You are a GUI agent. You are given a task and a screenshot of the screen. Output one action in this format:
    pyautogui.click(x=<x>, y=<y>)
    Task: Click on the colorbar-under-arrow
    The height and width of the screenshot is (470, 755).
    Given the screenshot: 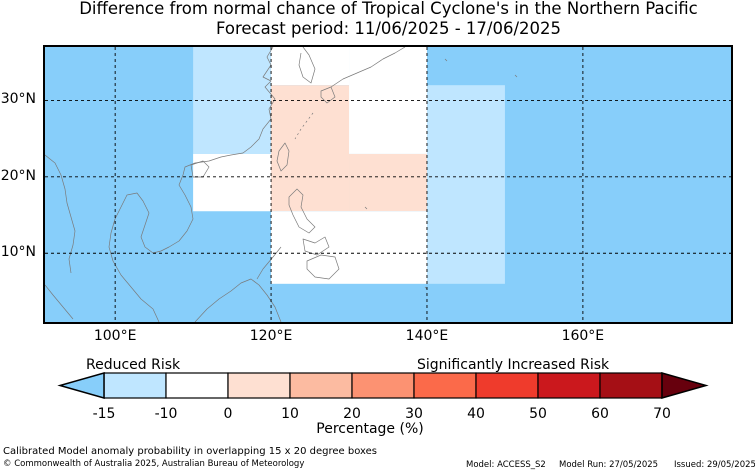 What is the action you would take?
    pyautogui.click(x=81, y=385)
    